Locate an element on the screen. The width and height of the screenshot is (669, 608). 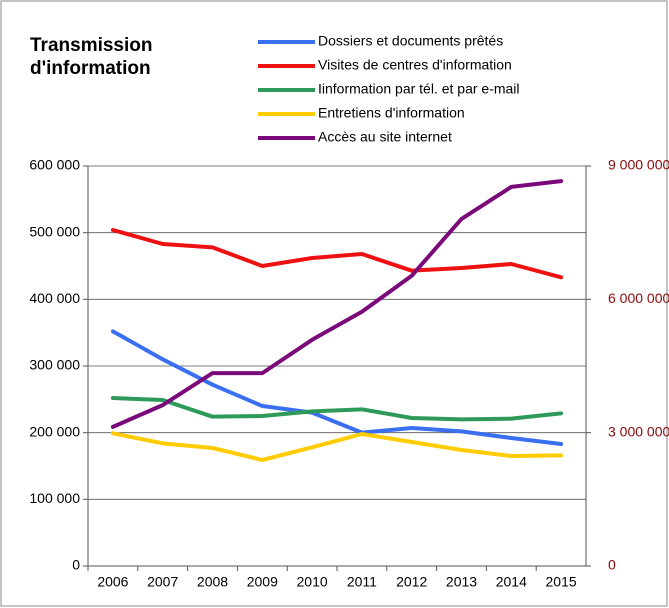
y2-tick-label: 9 000 000 is located at coordinates (638, 165).